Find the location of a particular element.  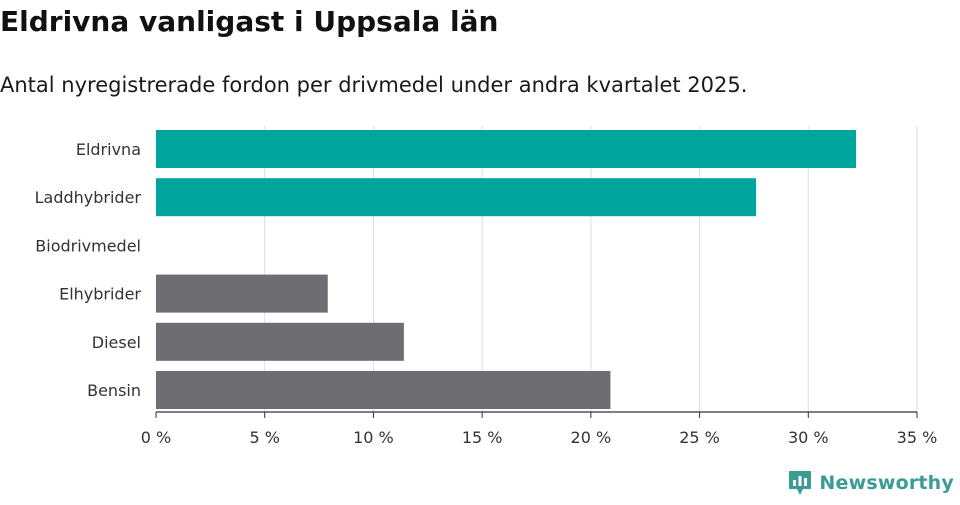

x-tick-label: 15 % is located at coordinates (482, 437).